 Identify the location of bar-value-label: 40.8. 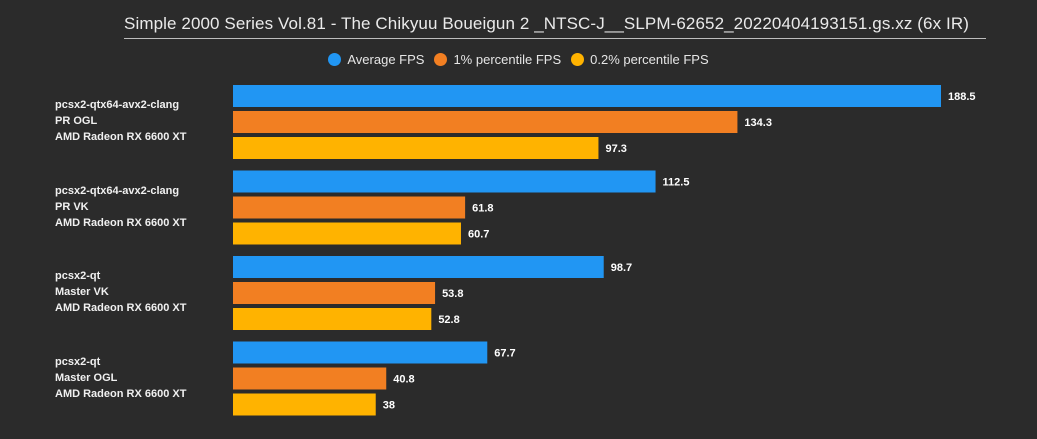
(403, 380).